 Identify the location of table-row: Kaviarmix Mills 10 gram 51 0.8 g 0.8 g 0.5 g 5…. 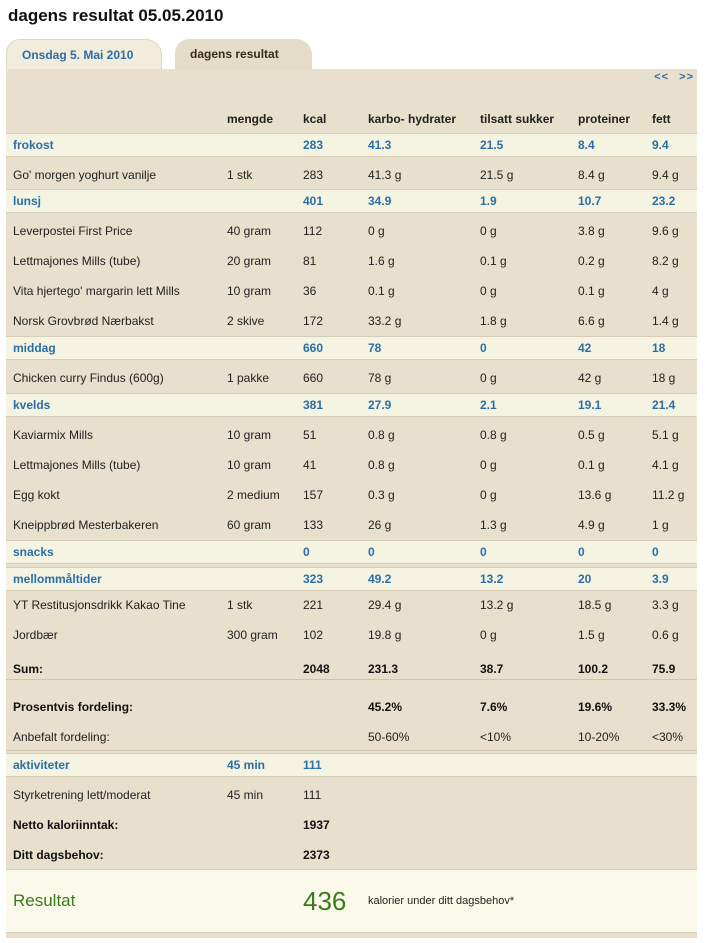
(351, 435).